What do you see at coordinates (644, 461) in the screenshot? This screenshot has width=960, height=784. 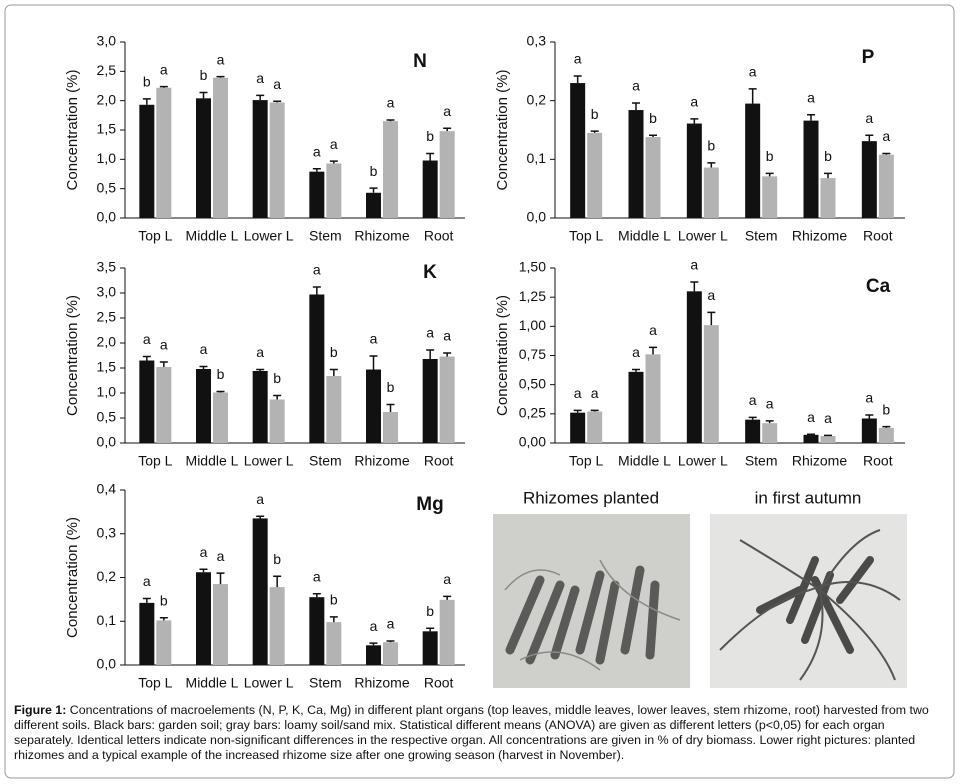 I see `x-tick-label: Middle L` at bounding box center [644, 461].